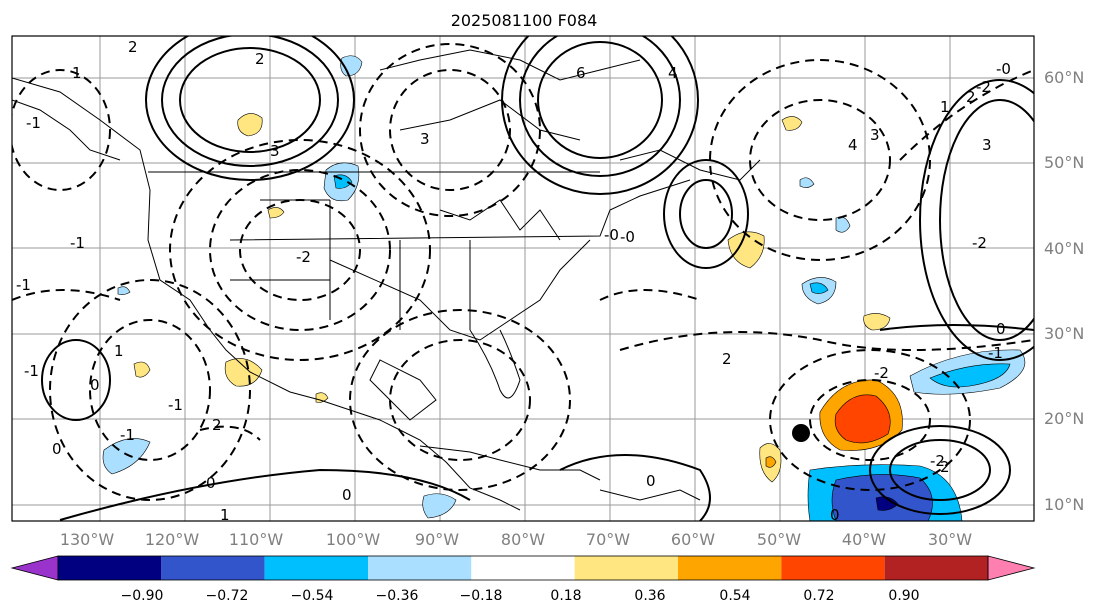 The width and height of the screenshot is (1105, 615). Describe the element at coordinates (353, 539) in the screenshot. I see `longitude-label: 100°W` at that location.